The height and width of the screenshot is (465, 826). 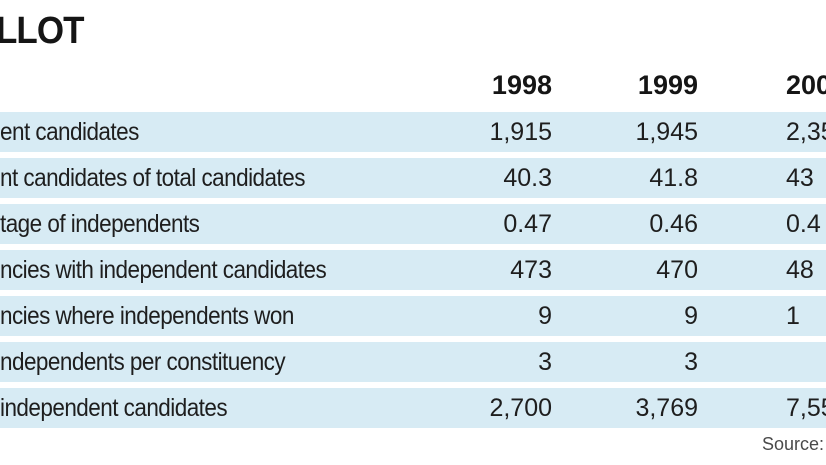 I want to click on cell-200x: 0.4, so click(x=803, y=224).